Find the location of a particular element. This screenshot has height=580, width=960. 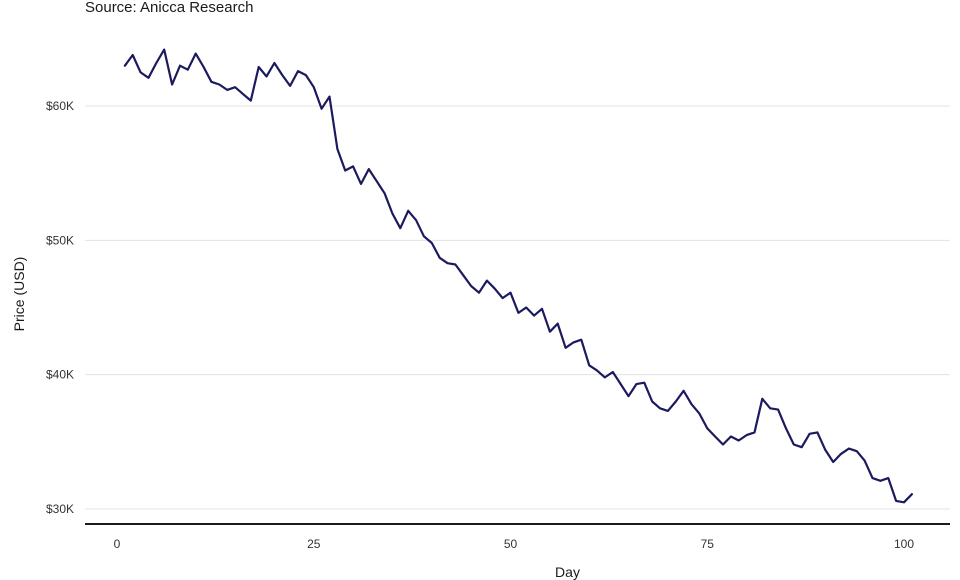

x-axis-ticks: 0 25 50 75 100 is located at coordinates (514, 544).